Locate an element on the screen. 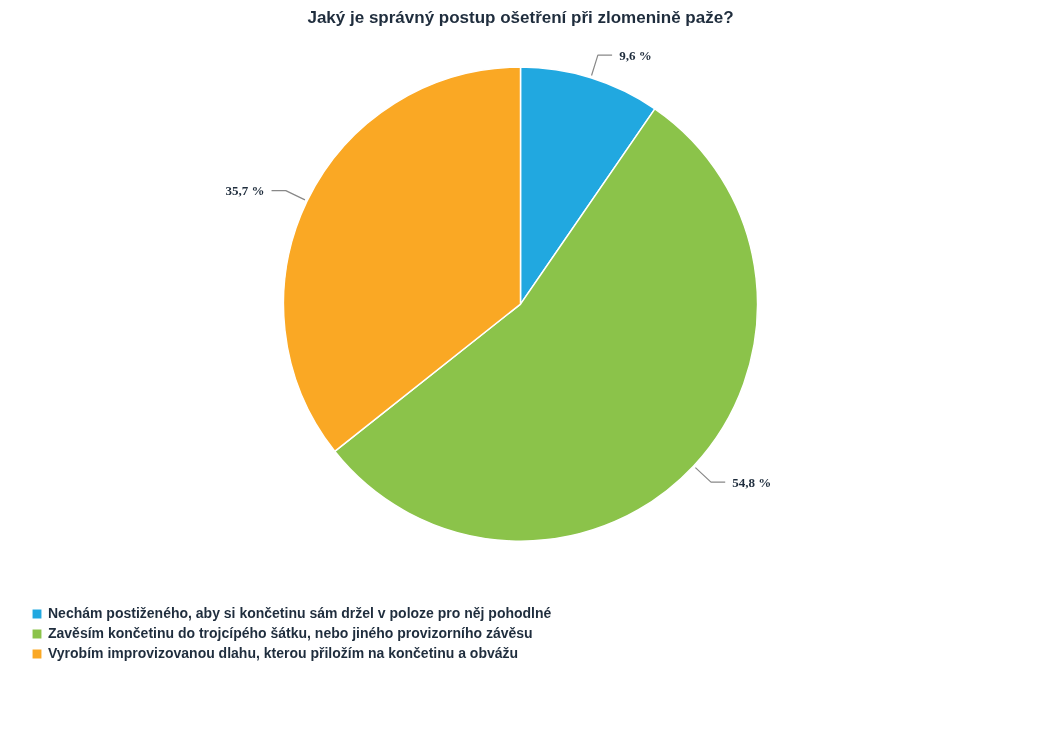  data-label: 35,7 % is located at coordinates (245, 191).